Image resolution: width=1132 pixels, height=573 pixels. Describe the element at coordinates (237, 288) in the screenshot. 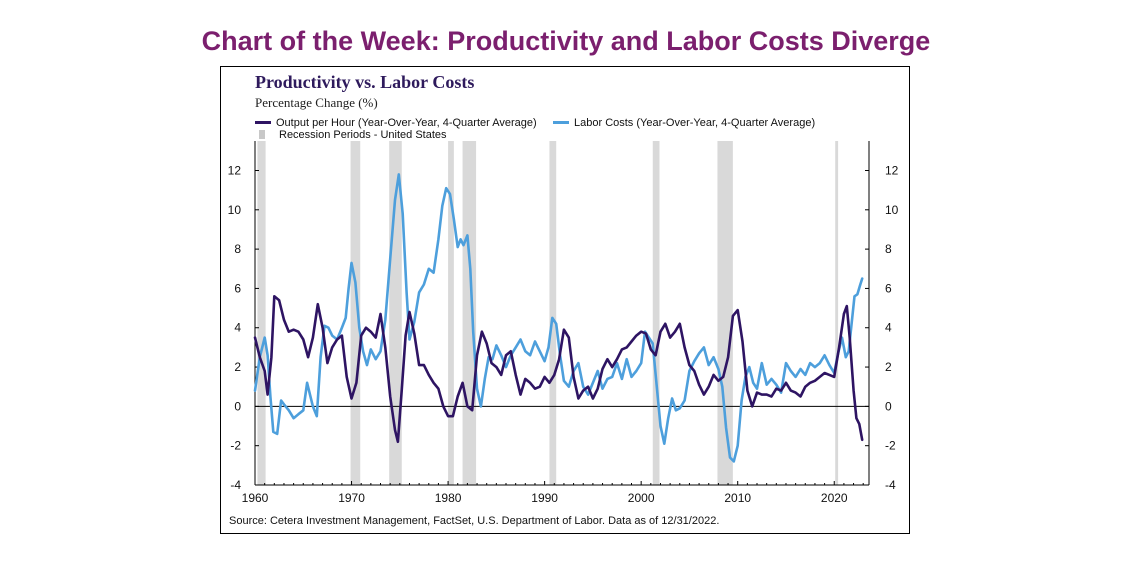

I see `y-tick-label-left: 6` at that location.